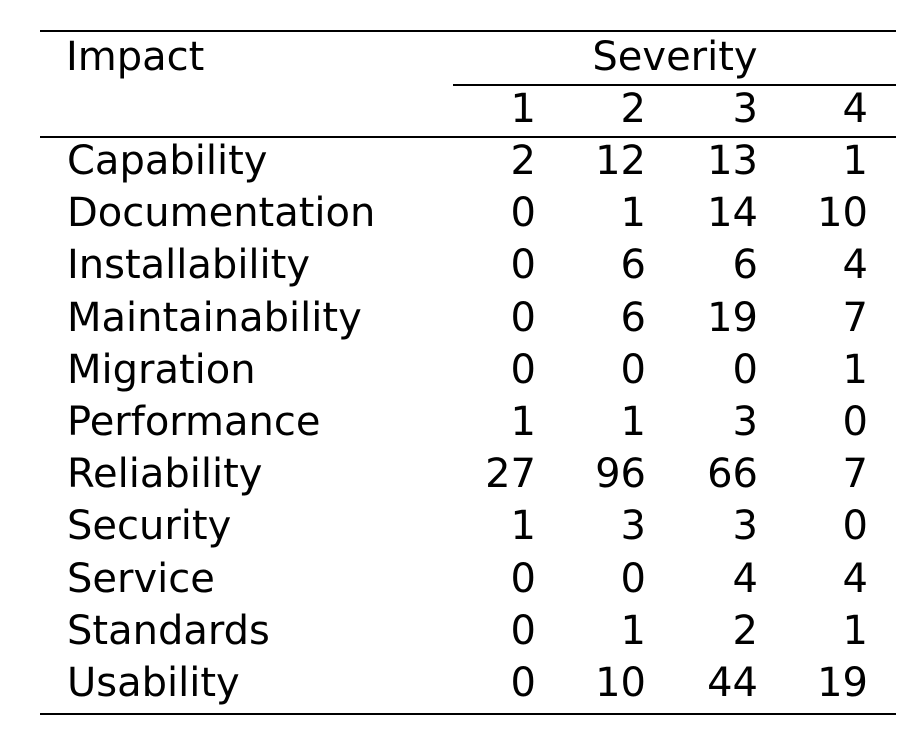 The image size is (920, 734). I want to click on row-value-severity-3: 0, so click(745, 369).